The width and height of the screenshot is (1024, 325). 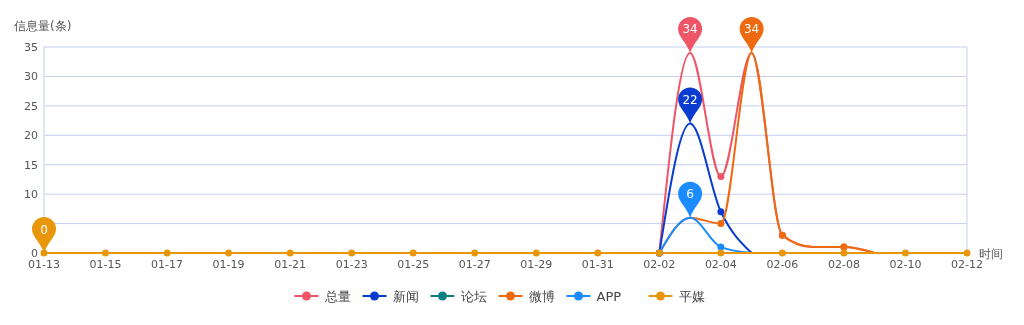 I want to click on legend-label: 新闻, so click(x=405, y=296).